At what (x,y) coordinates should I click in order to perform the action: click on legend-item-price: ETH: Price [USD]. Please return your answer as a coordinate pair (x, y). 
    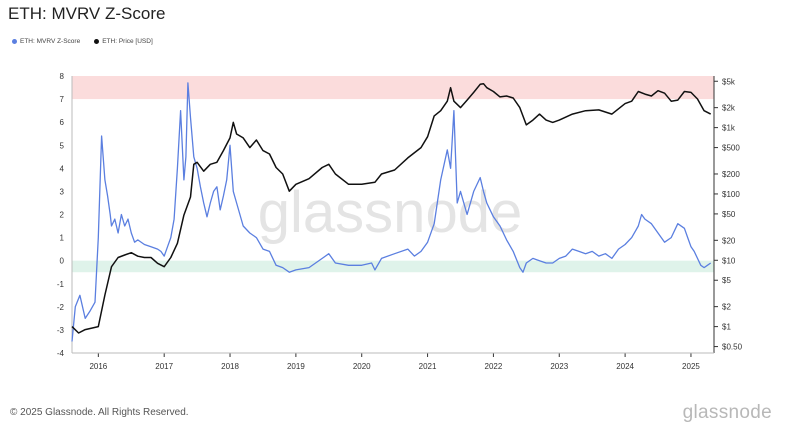
    Looking at the image, I should click on (123, 41).